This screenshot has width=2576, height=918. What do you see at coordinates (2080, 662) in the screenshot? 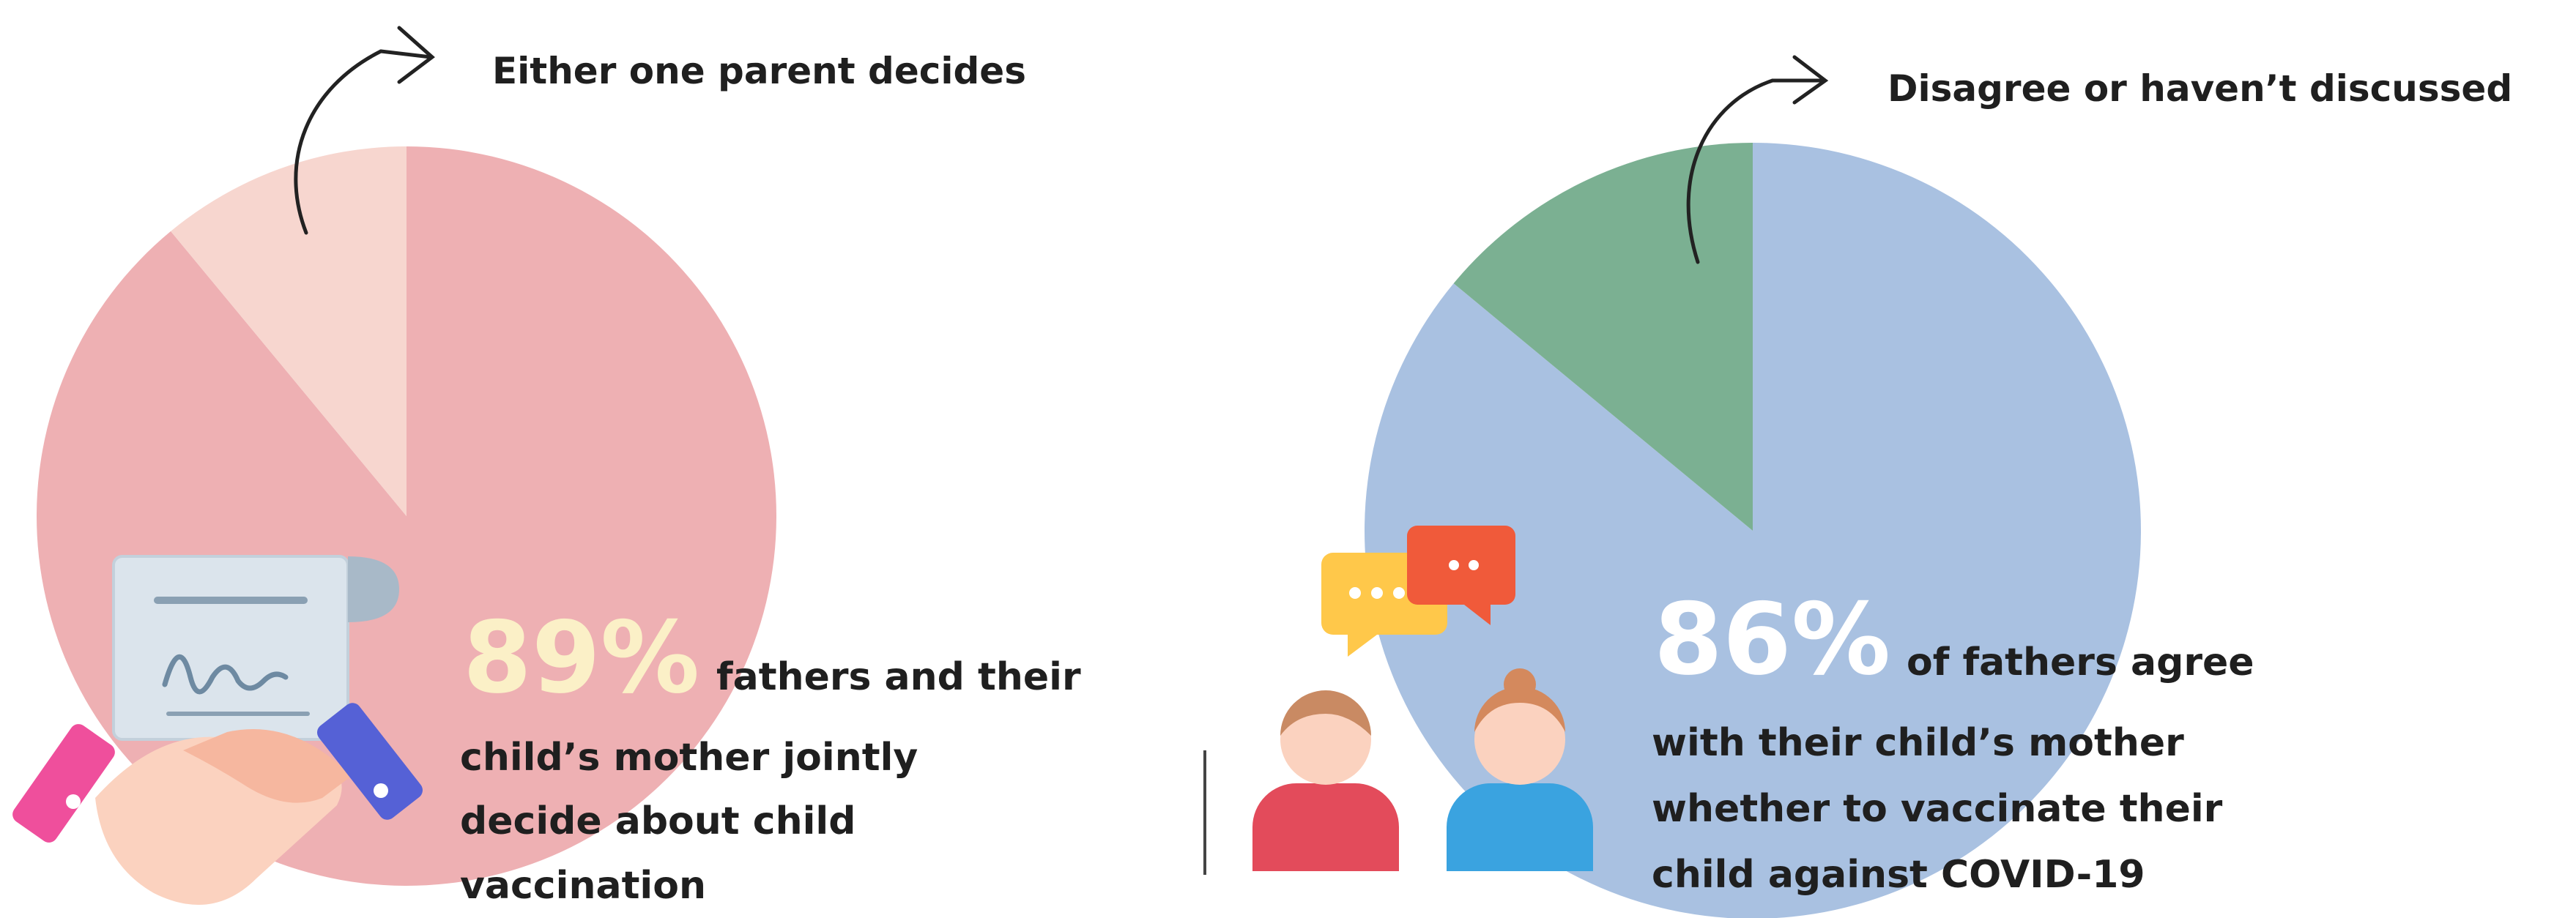
I see `right-text-line-1: of fathers agree` at bounding box center [2080, 662].